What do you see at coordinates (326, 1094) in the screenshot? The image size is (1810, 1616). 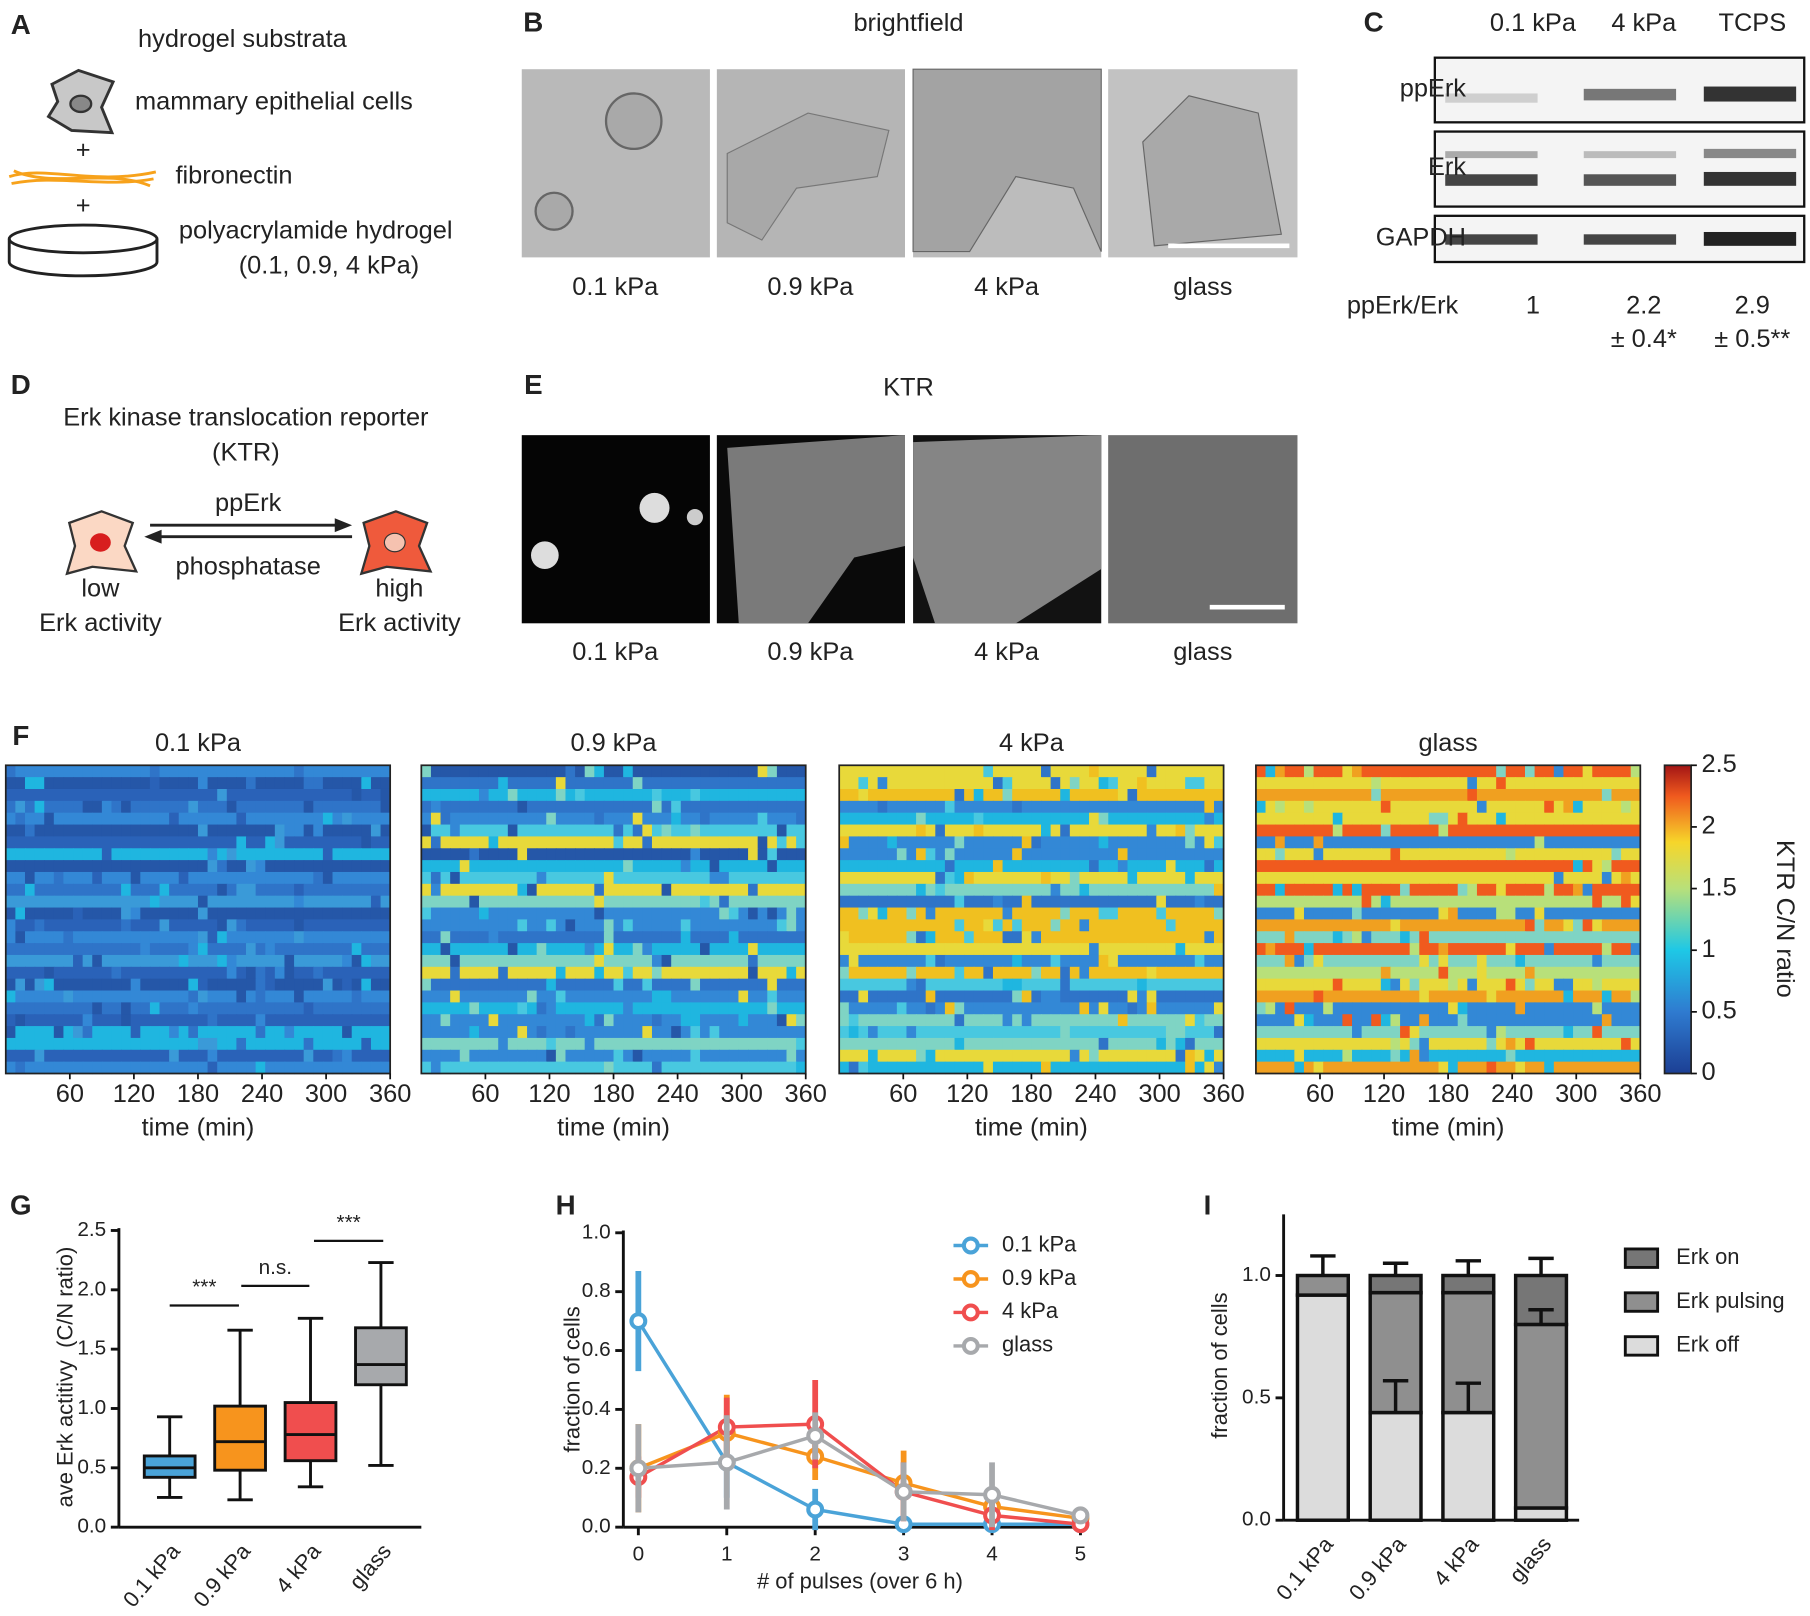 I see `x-tick-label: 300` at bounding box center [326, 1094].